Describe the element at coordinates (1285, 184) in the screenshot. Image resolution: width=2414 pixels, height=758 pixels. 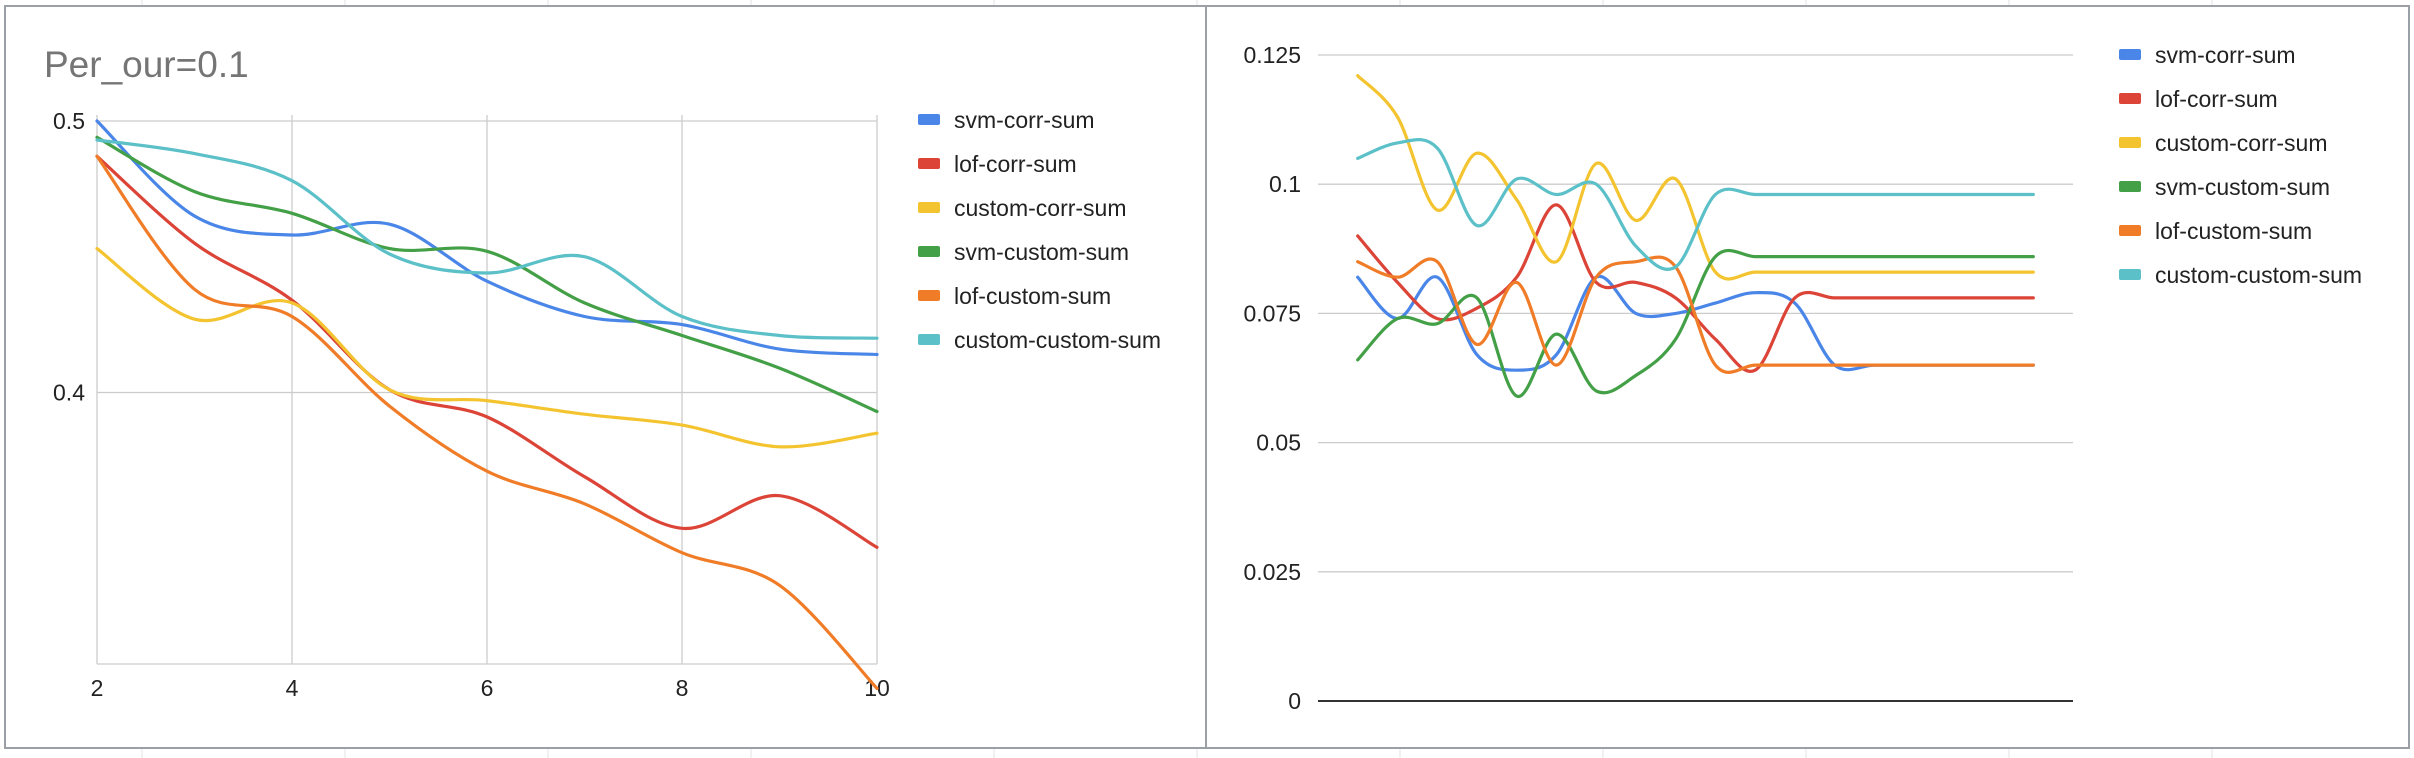
I see `y-tick-label: 0.1` at that location.